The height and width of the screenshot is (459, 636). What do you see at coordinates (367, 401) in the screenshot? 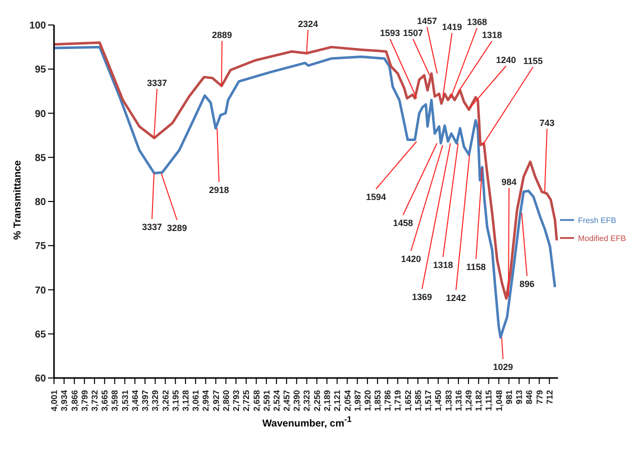
I see `x-tick-label: 1,920` at bounding box center [367, 401].